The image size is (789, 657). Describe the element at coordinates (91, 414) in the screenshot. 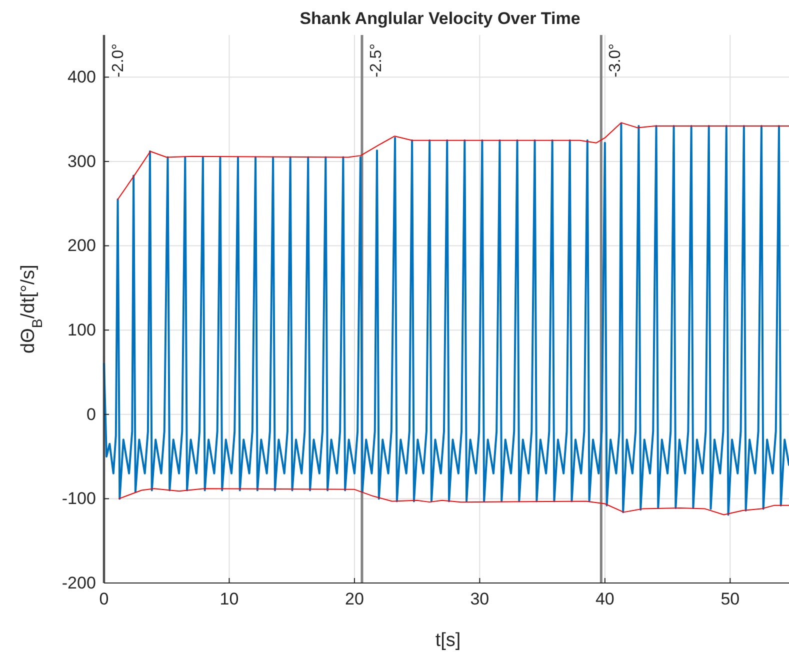

I see `y-tick-label: 0` at that location.